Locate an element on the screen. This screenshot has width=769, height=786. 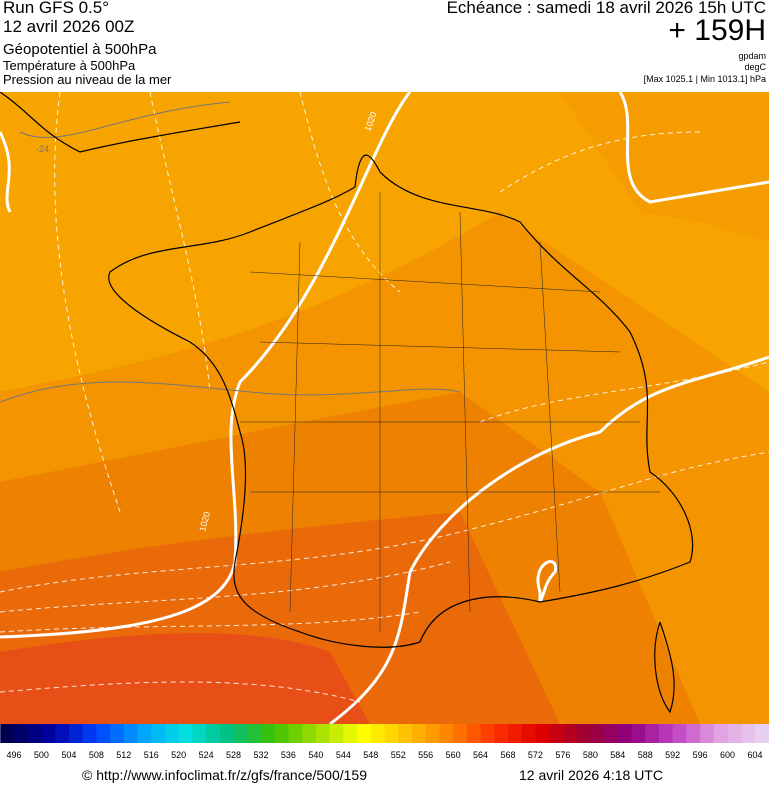
colorbar-label: 556 is located at coordinates (425, 755).